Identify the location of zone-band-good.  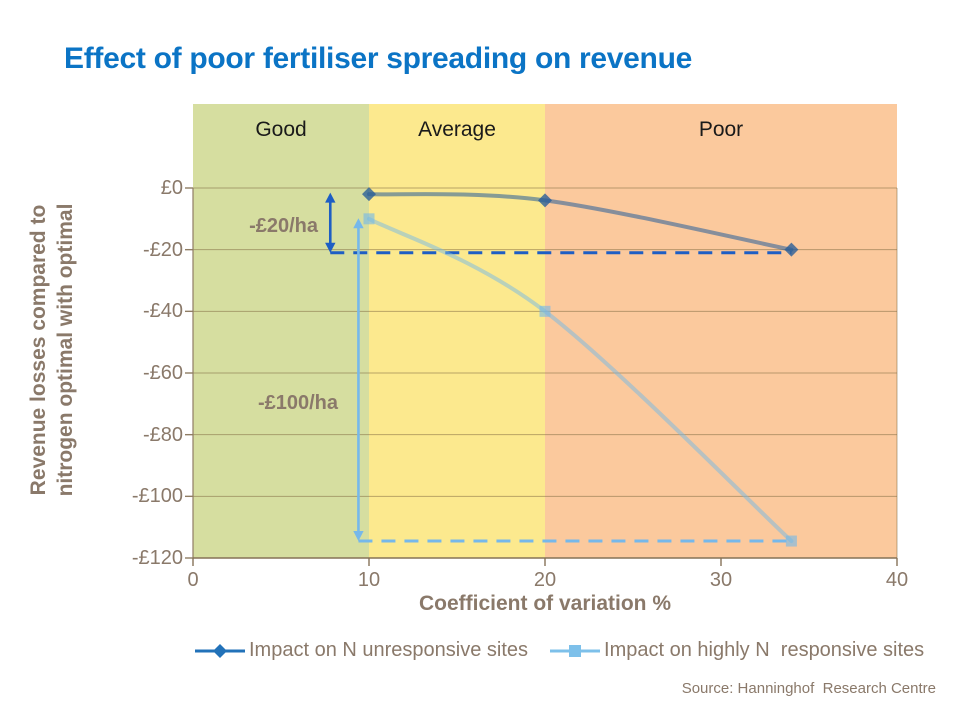
(281, 331).